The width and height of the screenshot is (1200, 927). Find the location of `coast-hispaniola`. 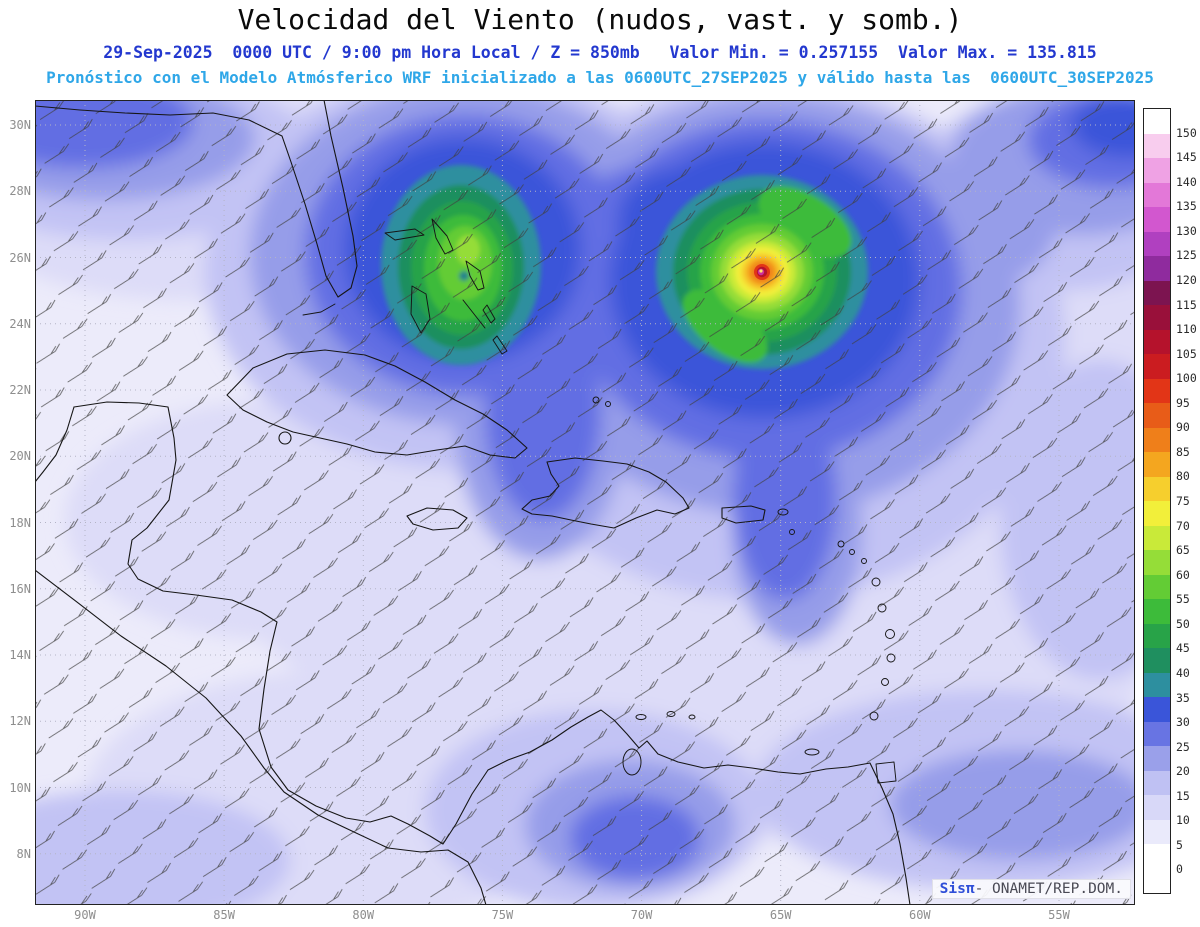

coast-hispaniola is located at coordinates (605, 493).